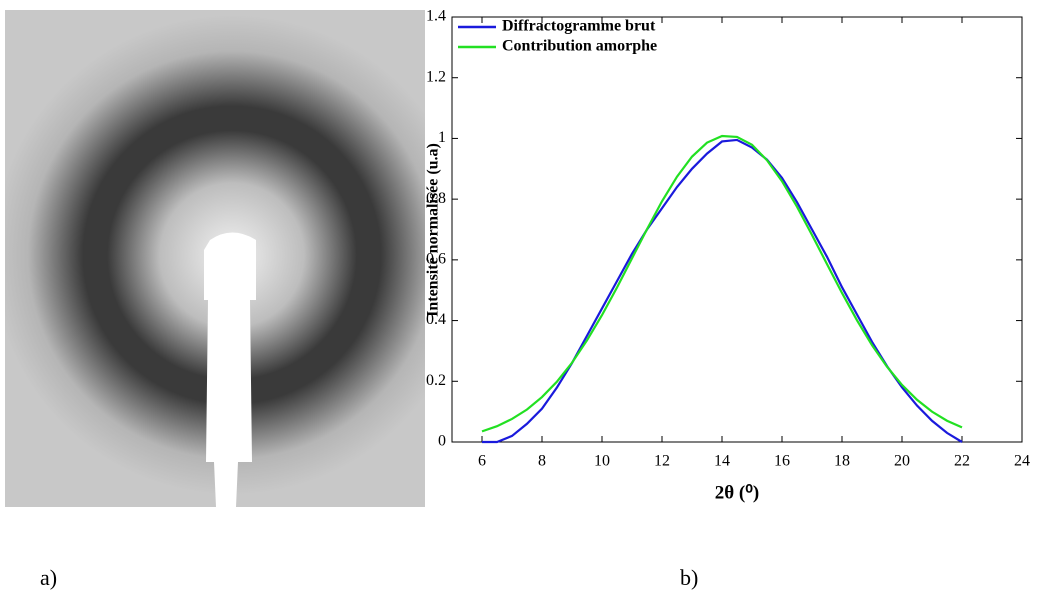 This screenshot has height=605, width=1044. Describe the element at coordinates (1022, 461) in the screenshot. I see `x-tick-label: 24` at that location.